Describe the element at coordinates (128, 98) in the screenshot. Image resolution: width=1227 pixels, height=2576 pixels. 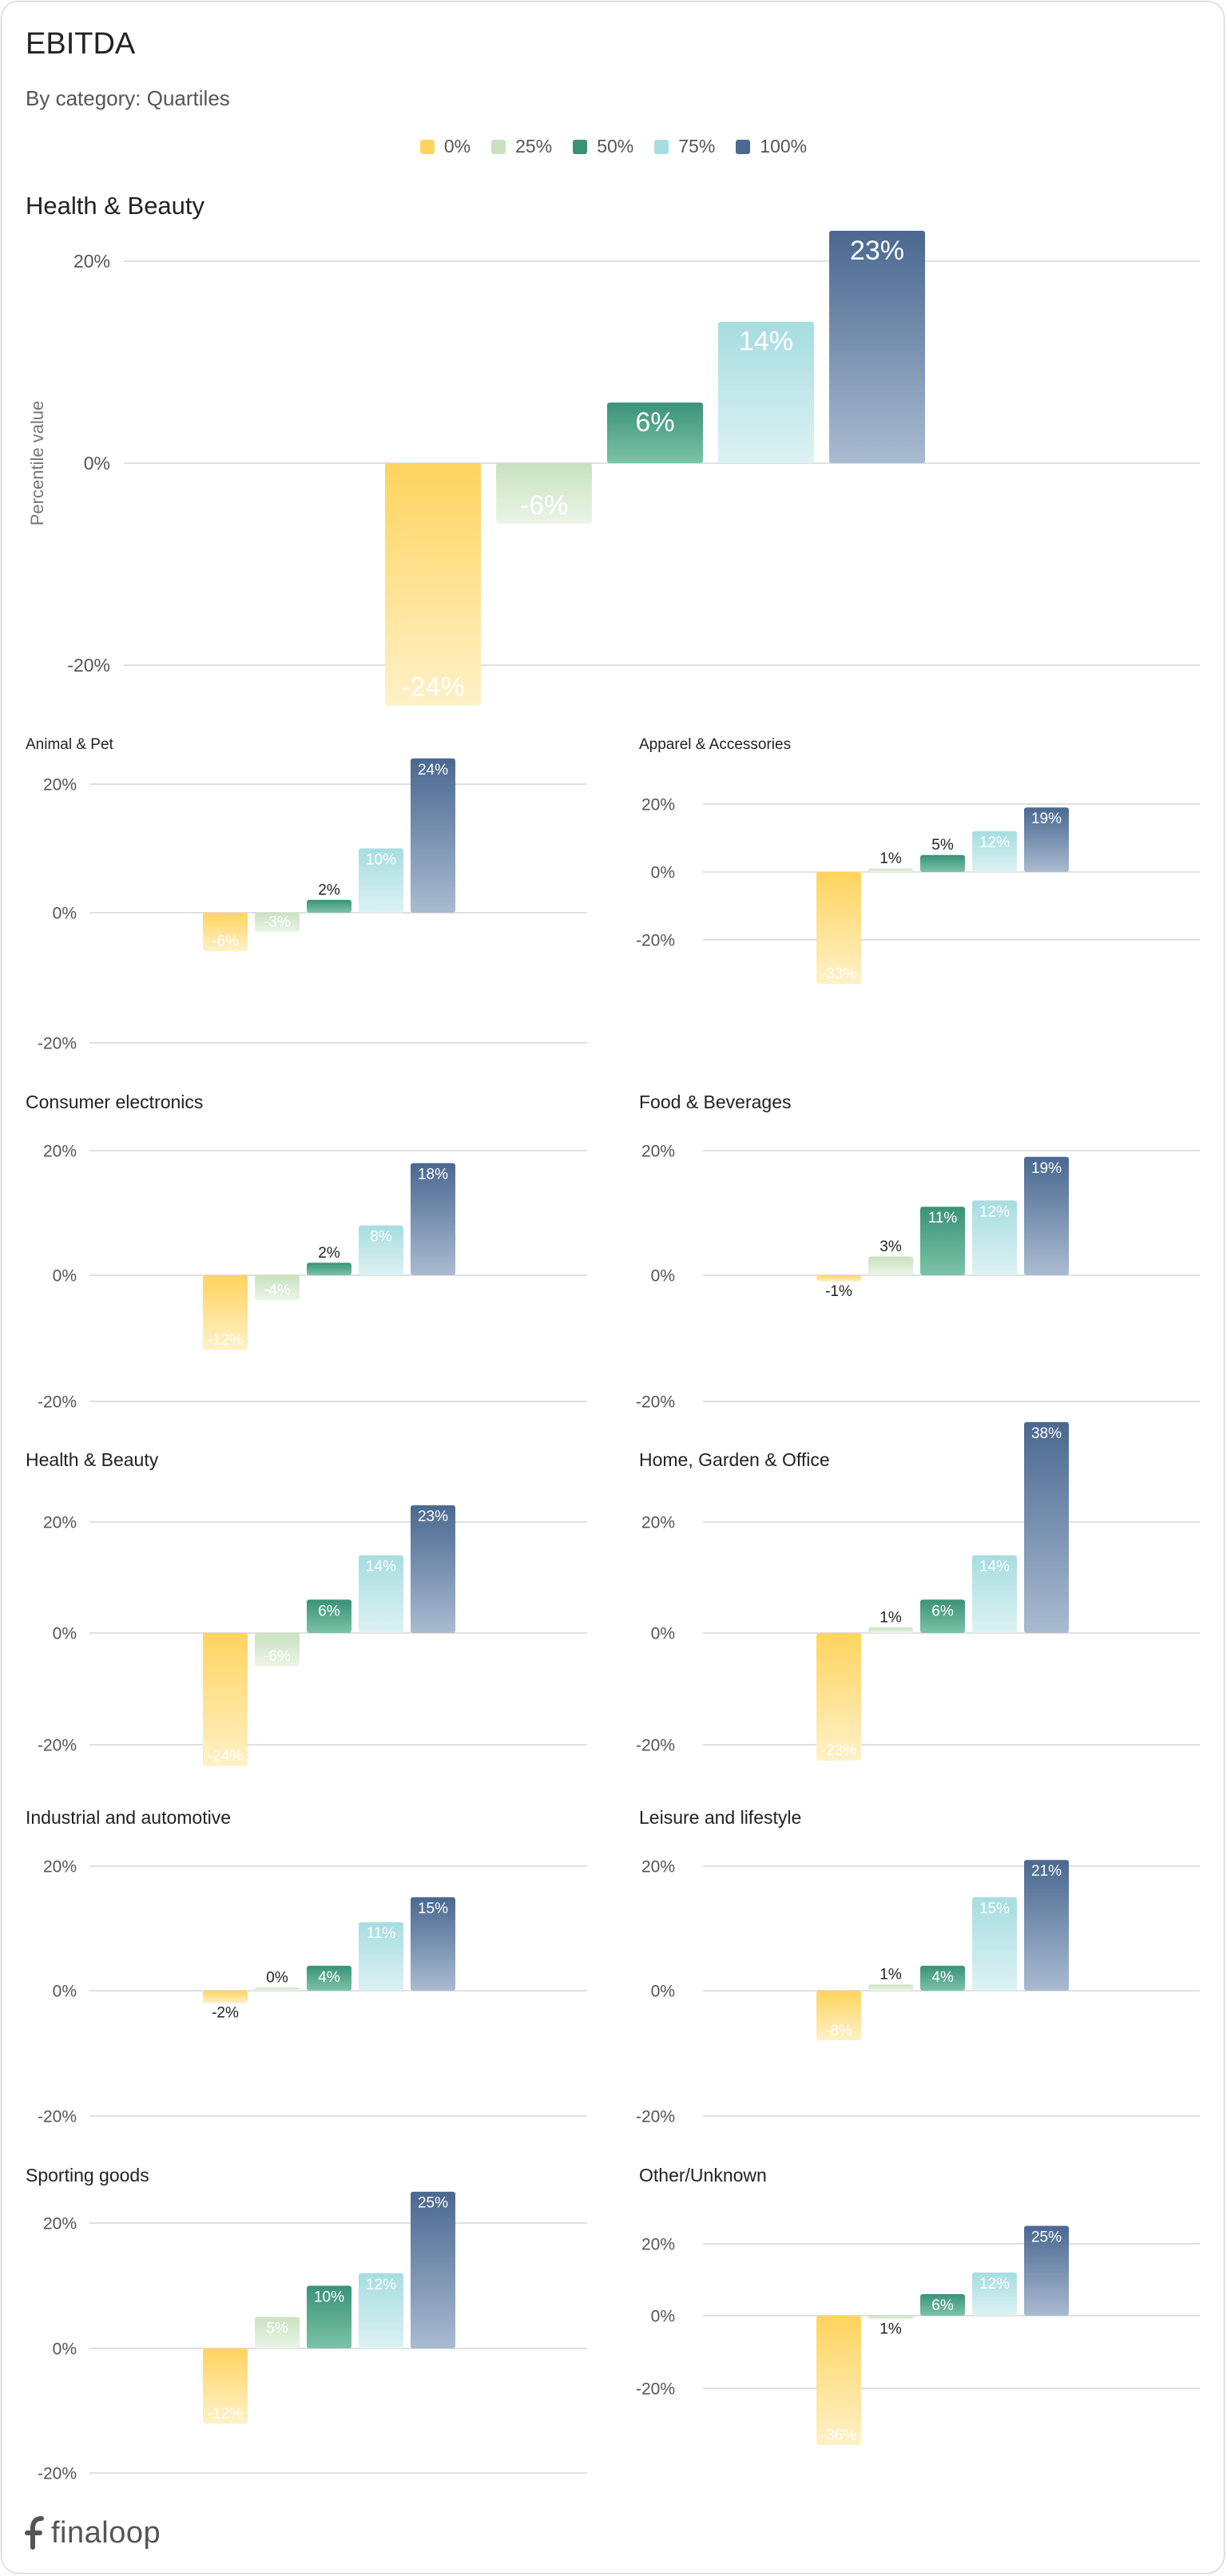
I see `page-subtitle: By category: Quartiles` at that location.